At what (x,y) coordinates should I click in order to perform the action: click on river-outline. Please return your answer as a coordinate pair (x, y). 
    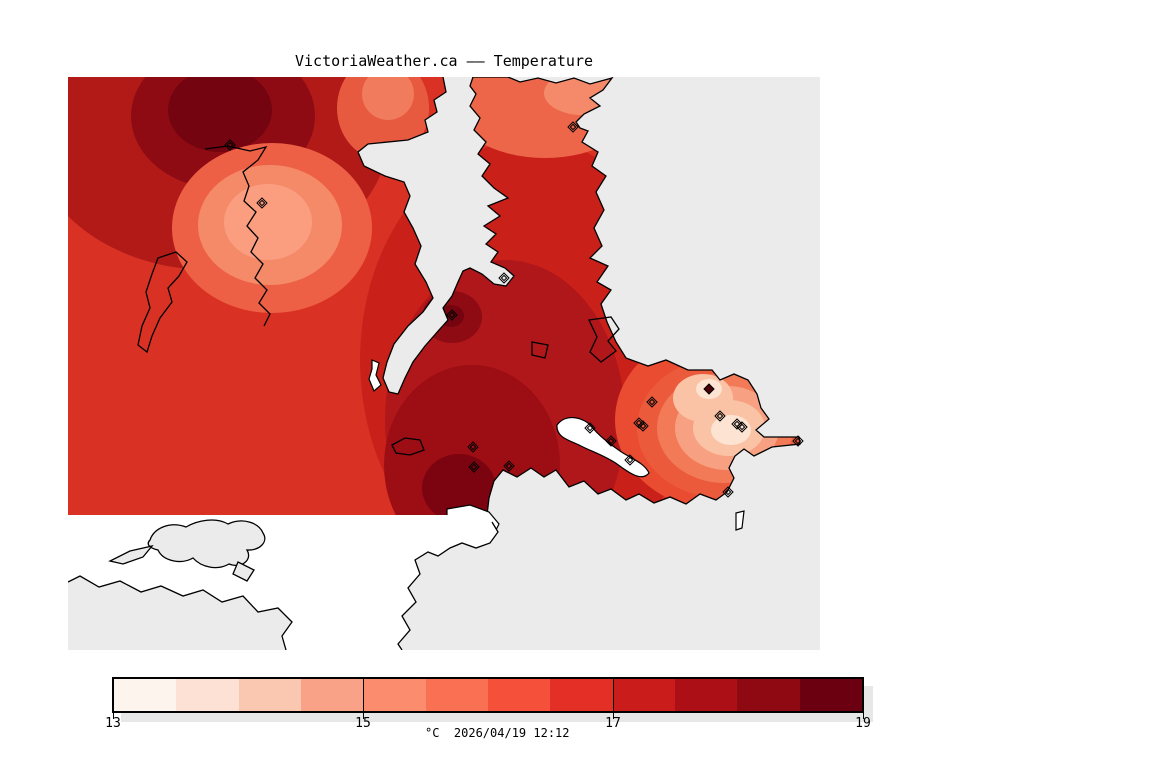
    Looking at the image, I should click on (237, 236).